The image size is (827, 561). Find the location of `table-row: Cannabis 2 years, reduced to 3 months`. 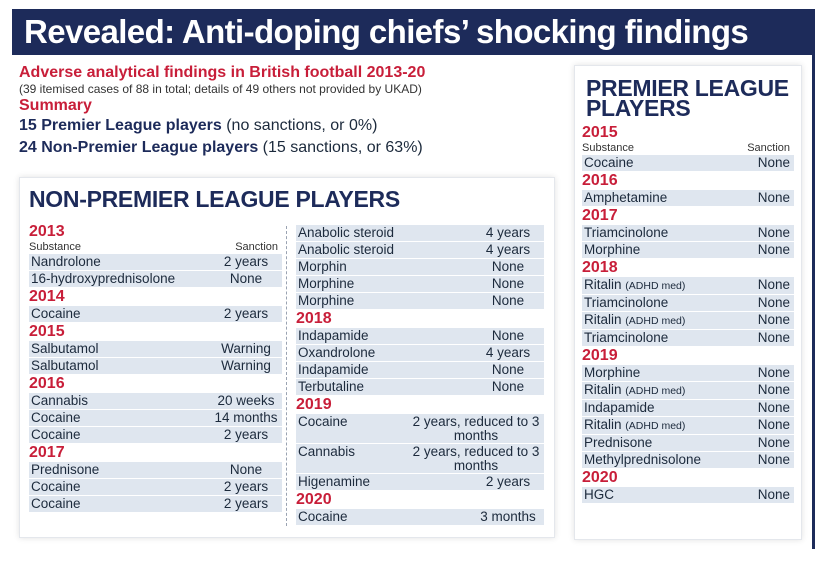

table-row: Cannabis 2 years, reduced to 3 months is located at coordinates (420, 458).